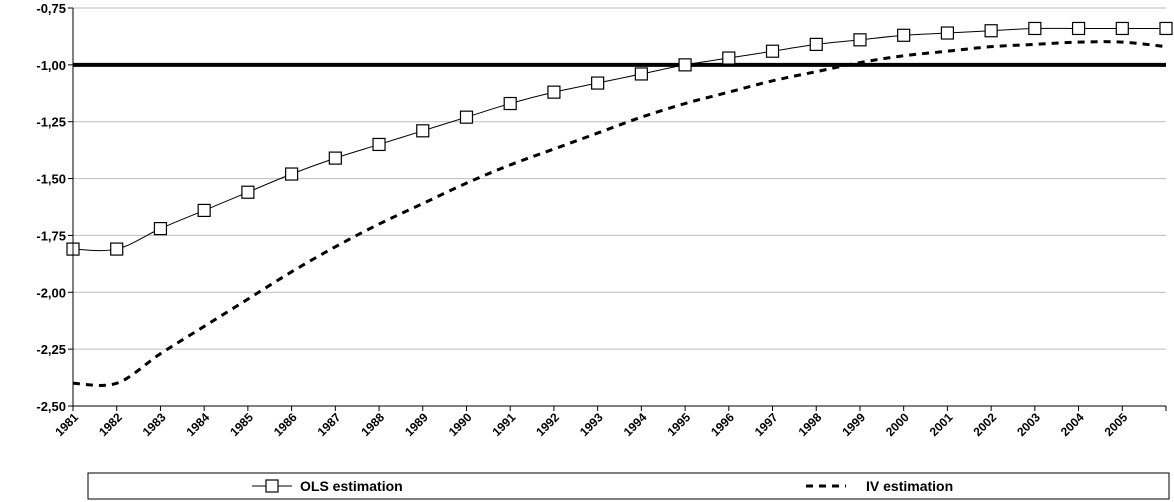  What do you see at coordinates (285, 424) in the screenshot?
I see `x-tick-label: 1986` at bounding box center [285, 424].